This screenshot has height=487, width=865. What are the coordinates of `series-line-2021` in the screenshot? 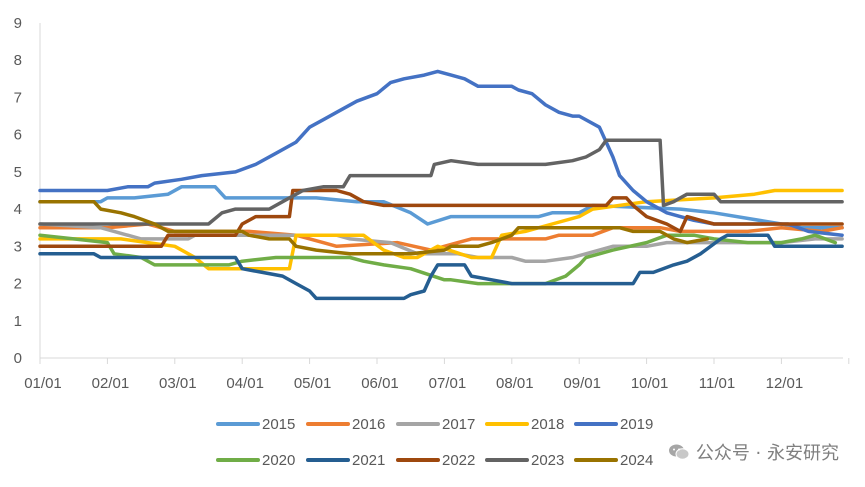 It's located at (441, 267).